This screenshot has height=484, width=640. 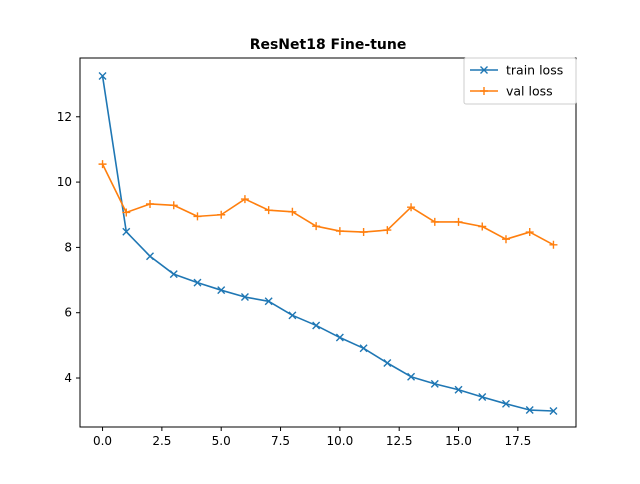 I want to click on x-tick-label: 7.5, so click(x=280, y=441).